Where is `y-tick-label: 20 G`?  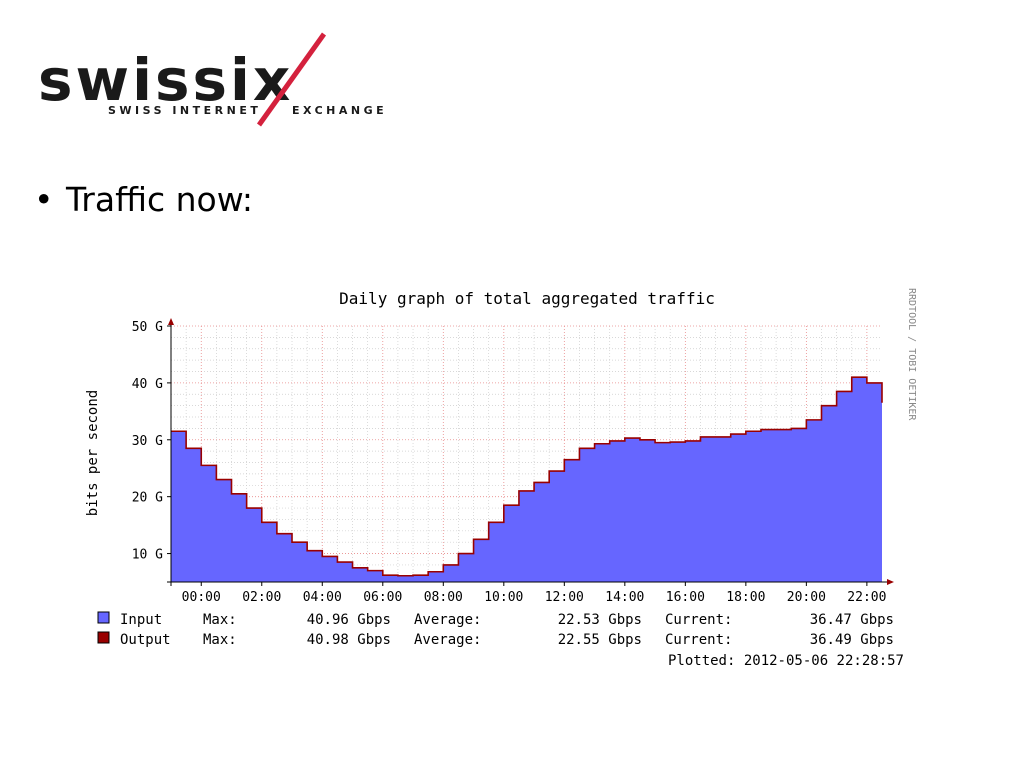 y-tick-label: 20 G is located at coordinates (147, 498).